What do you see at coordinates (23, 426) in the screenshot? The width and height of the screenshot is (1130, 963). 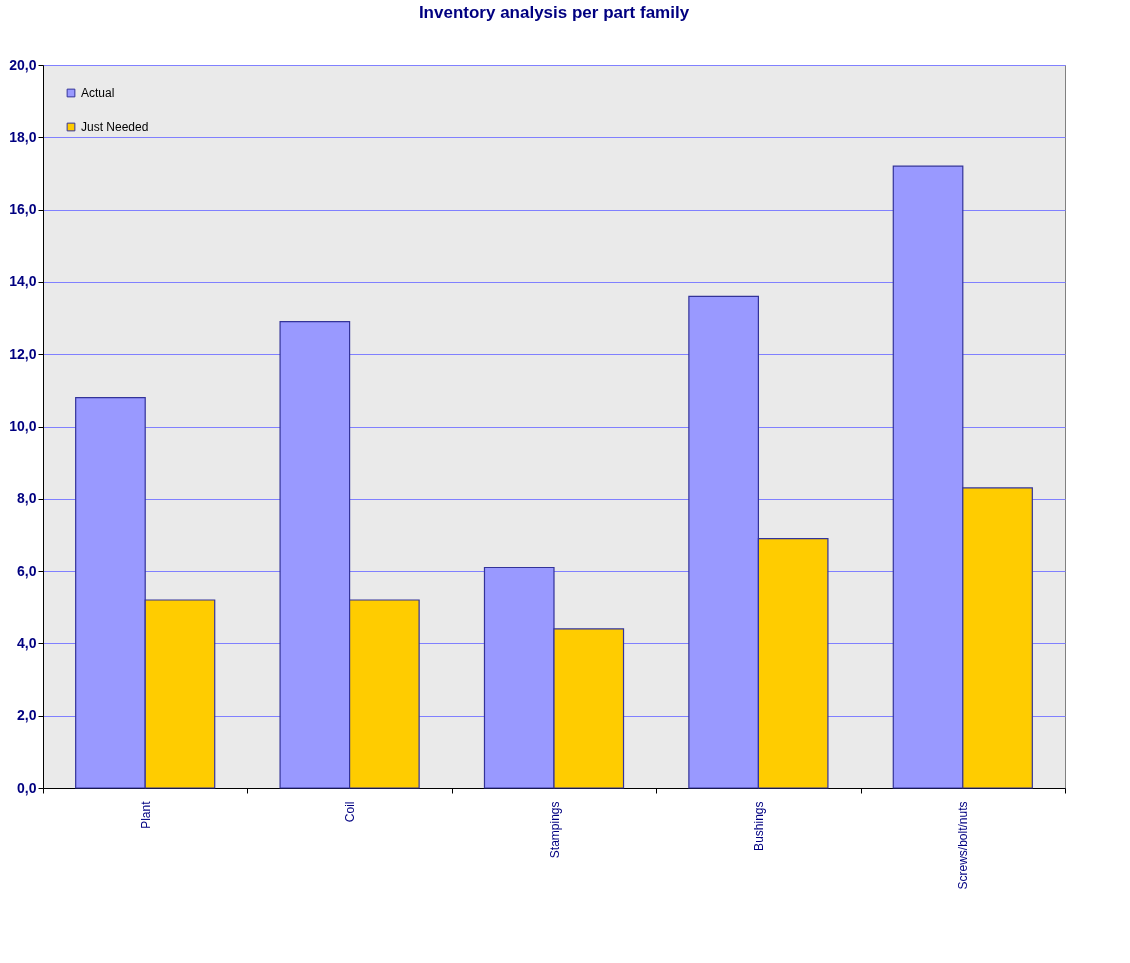 I see `y-tick-label: 10,0` at bounding box center [23, 426].